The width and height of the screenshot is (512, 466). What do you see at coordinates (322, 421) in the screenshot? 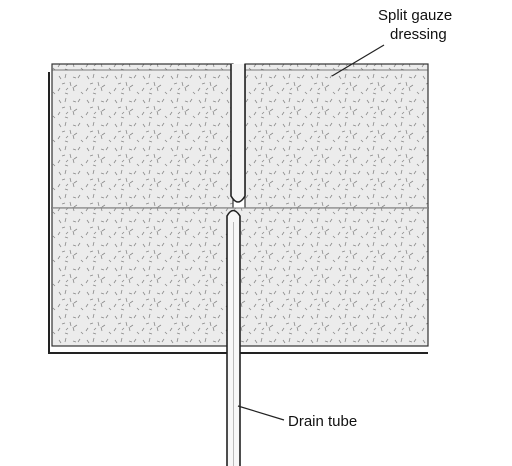
I see `drain-label: Drain tube` at bounding box center [322, 421].